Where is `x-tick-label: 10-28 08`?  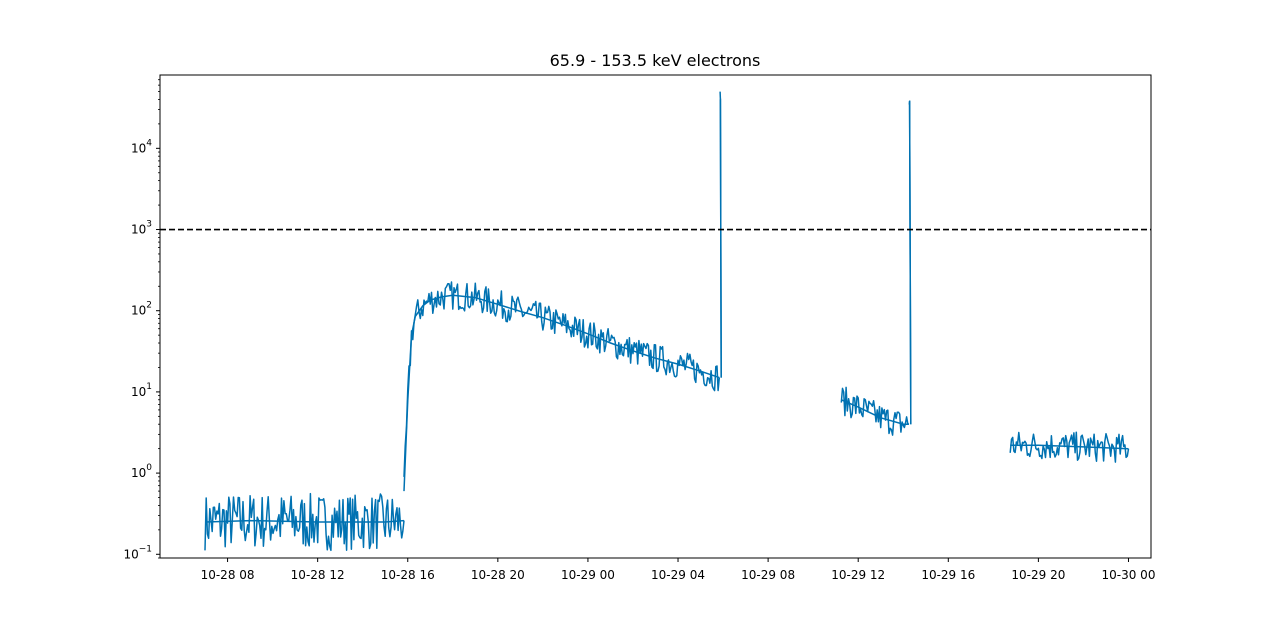 x-tick-label: 10-28 08 is located at coordinates (228, 575).